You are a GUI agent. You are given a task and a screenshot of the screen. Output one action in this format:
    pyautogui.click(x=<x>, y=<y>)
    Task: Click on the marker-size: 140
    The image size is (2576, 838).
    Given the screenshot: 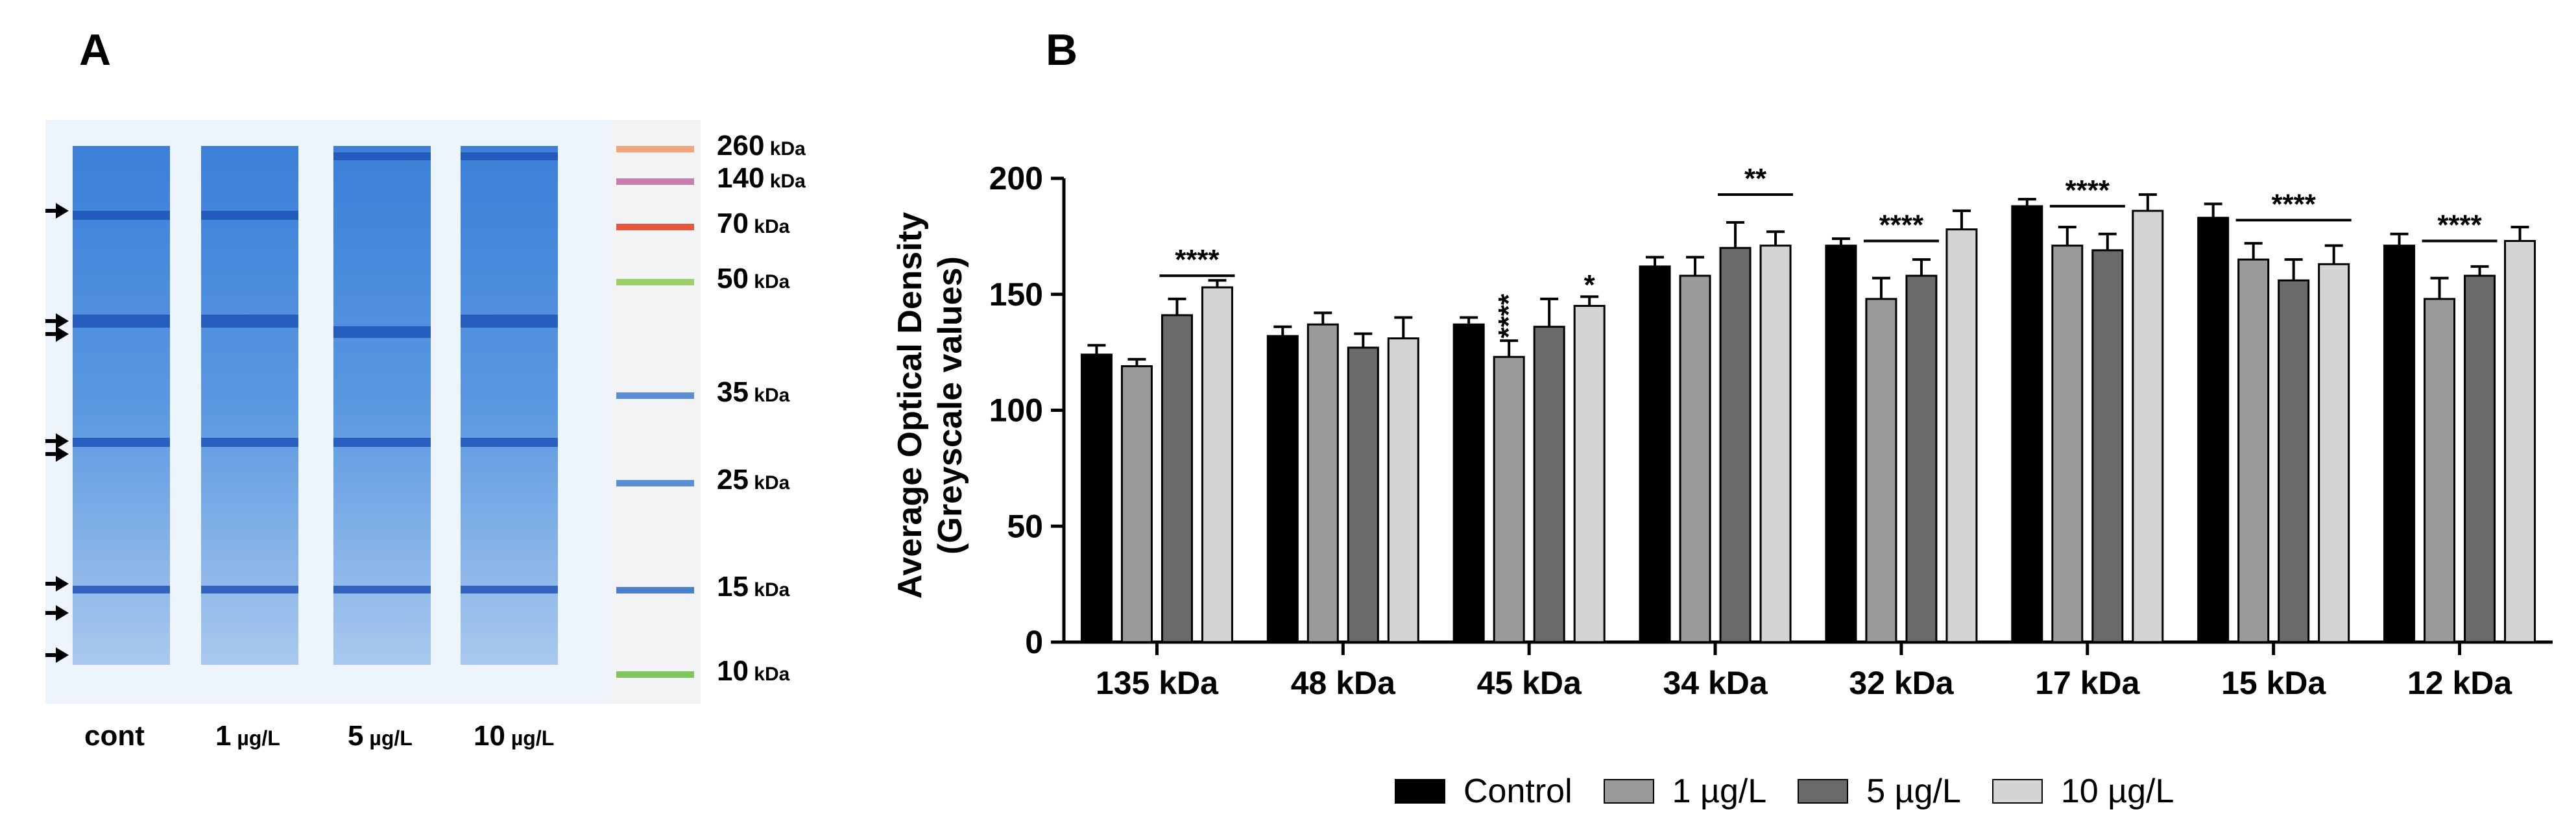 What is the action you would take?
    pyautogui.click(x=741, y=178)
    